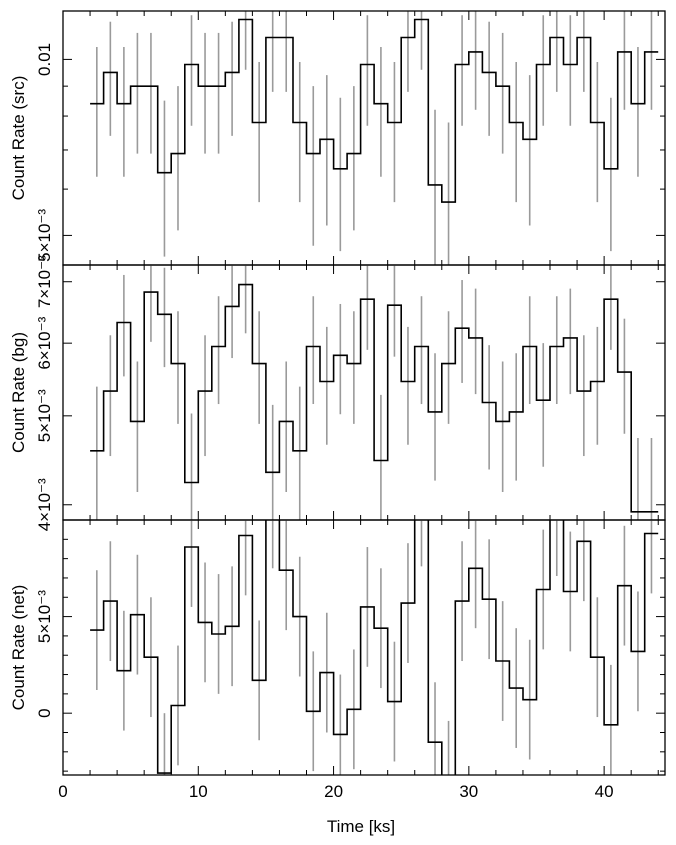 This screenshot has height=845, width=676. Describe the element at coordinates (361, 826) in the screenshot. I see `x-axis-label: Time [ks]` at that location.